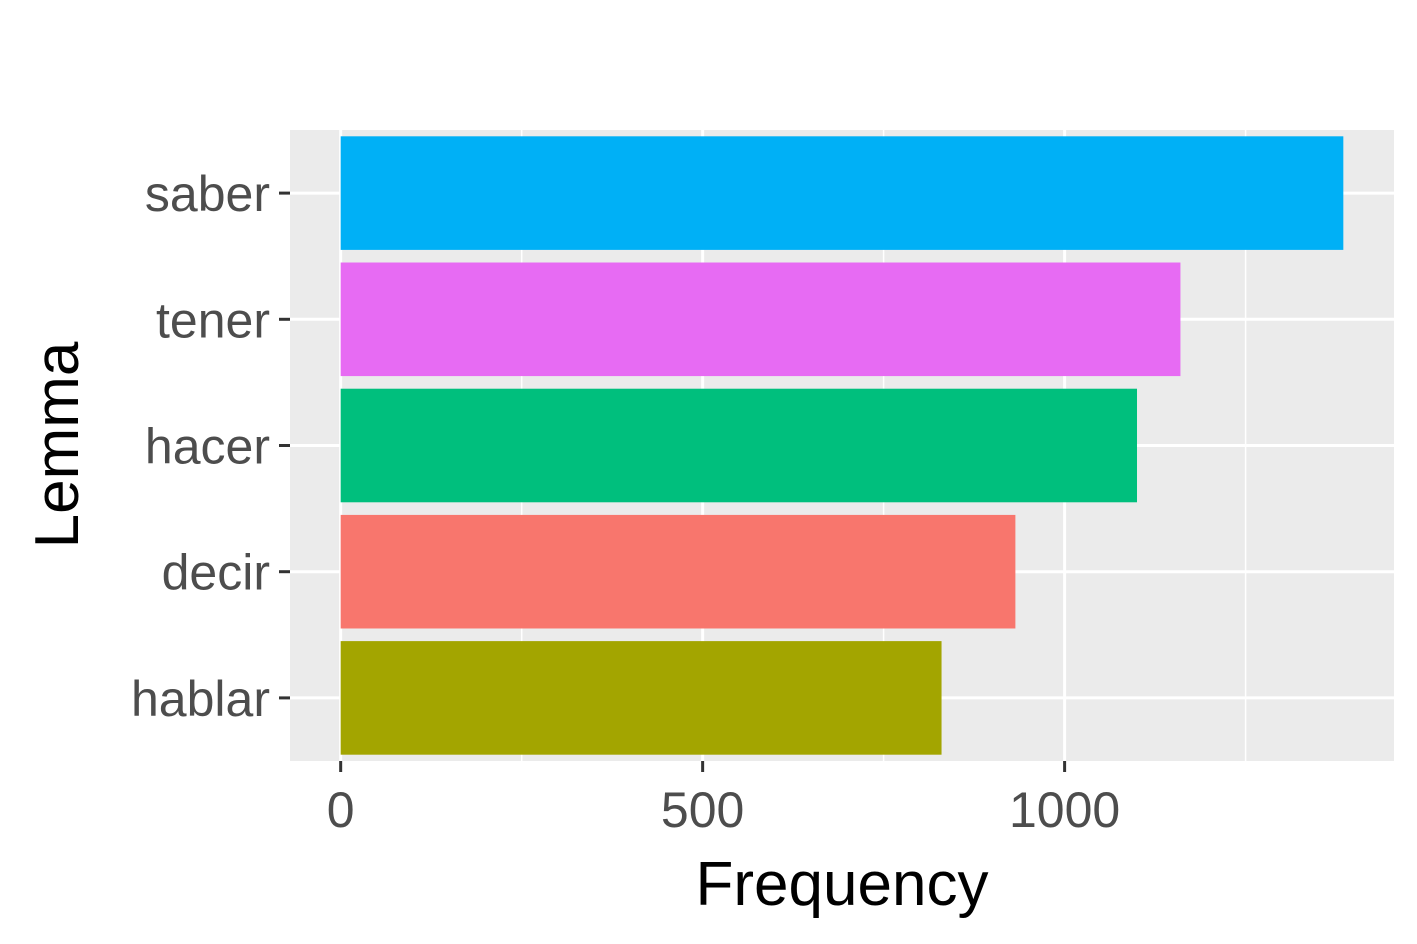 The image size is (1417, 944). I want to click on bar-hablar, so click(641, 698).